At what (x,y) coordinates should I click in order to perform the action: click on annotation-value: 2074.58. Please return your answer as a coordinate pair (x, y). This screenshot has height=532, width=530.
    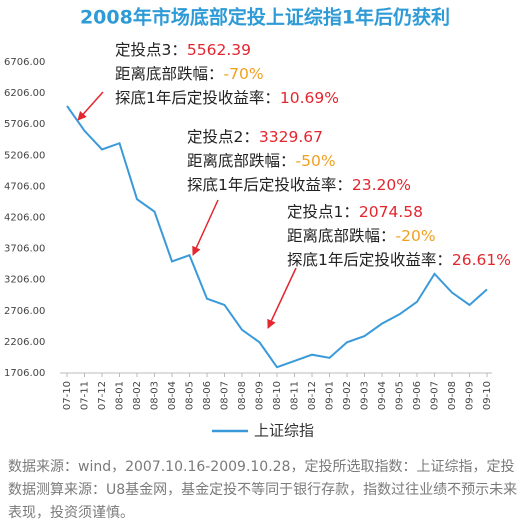
    Looking at the image, I should click on (391, 212).